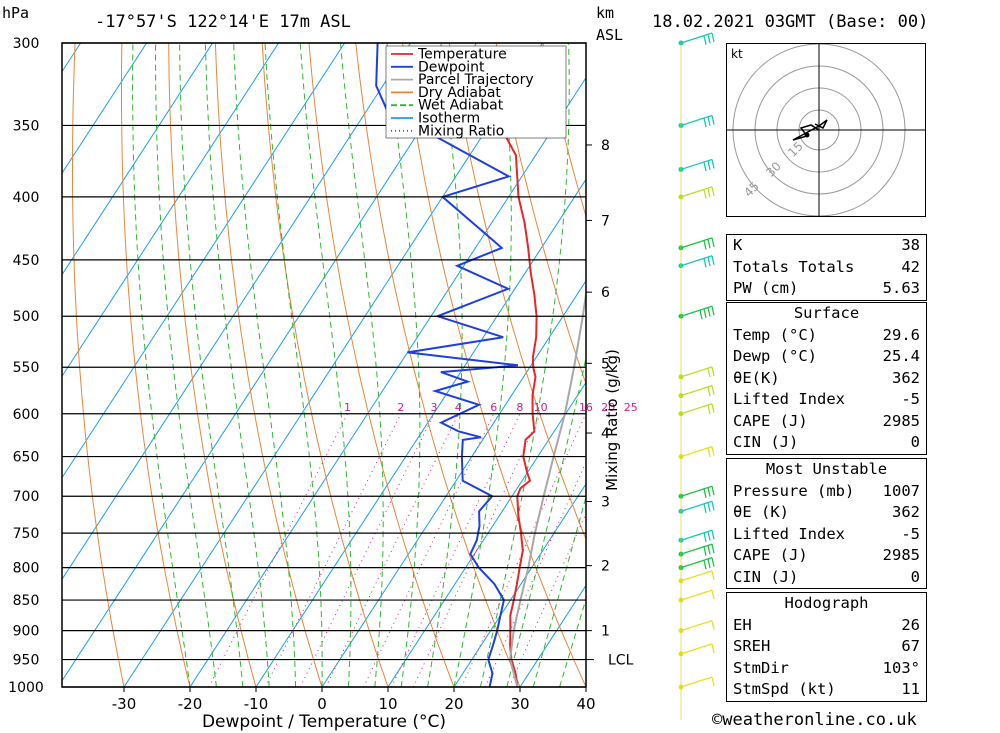 Image resolution: width=1000 pixels, height=733 pixels. Describe the element at coordinates (901, 555) in the screenshot. I see `row-value: 2985` at that location.